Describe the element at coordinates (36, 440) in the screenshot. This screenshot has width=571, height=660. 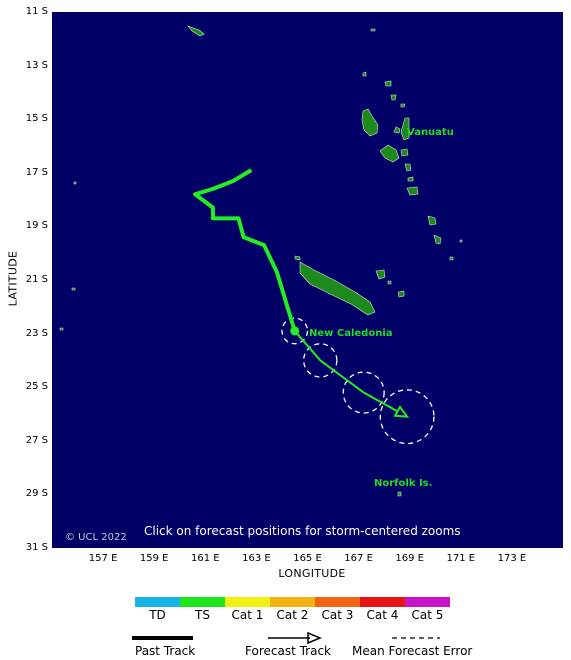
I see `latitude-tick-label: 27 S` at that location.